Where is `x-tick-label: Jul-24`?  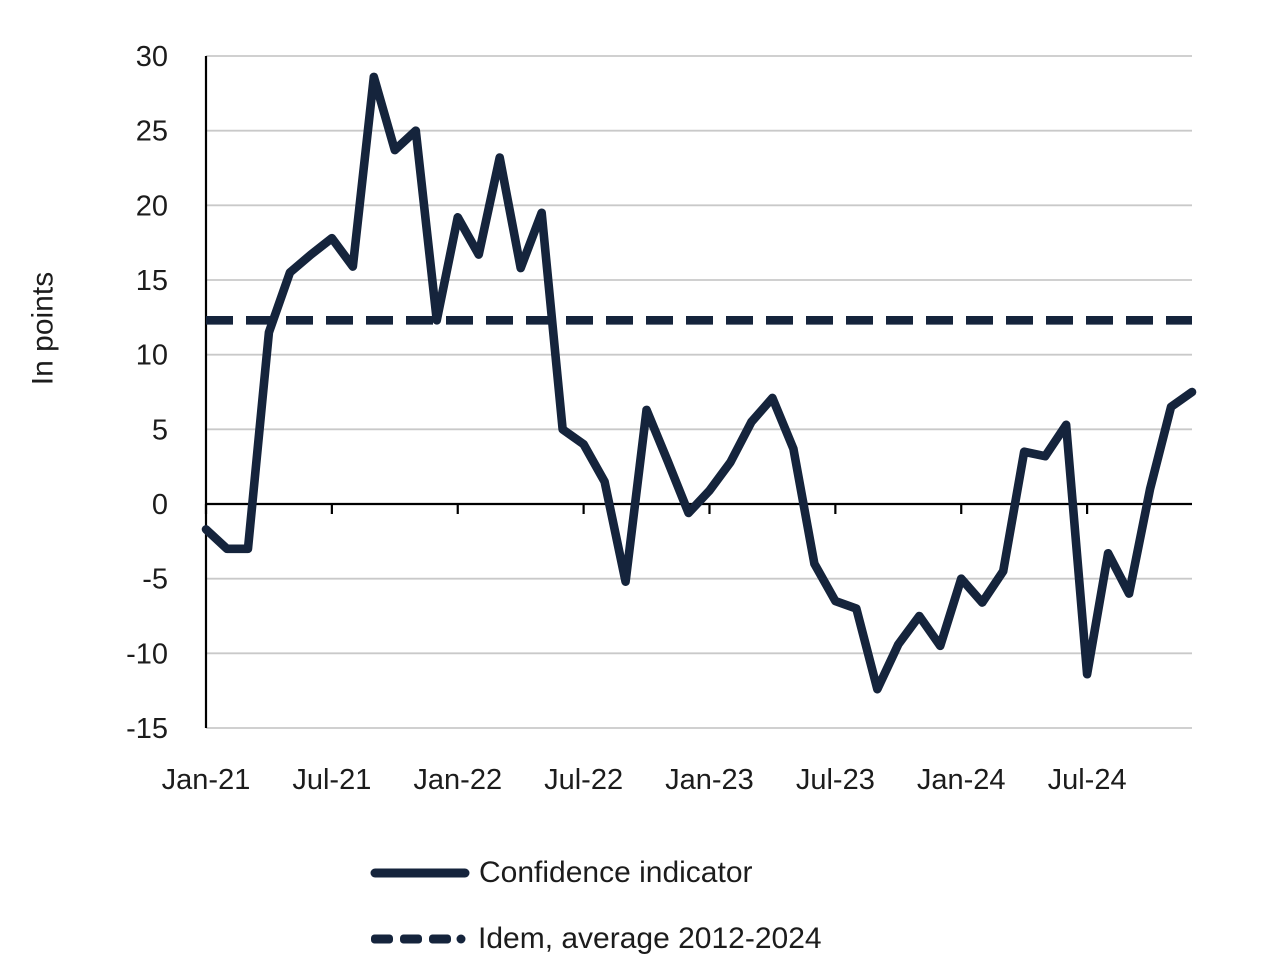 x-tick-label: Jul-24 is located at coordinates (1087, 780).